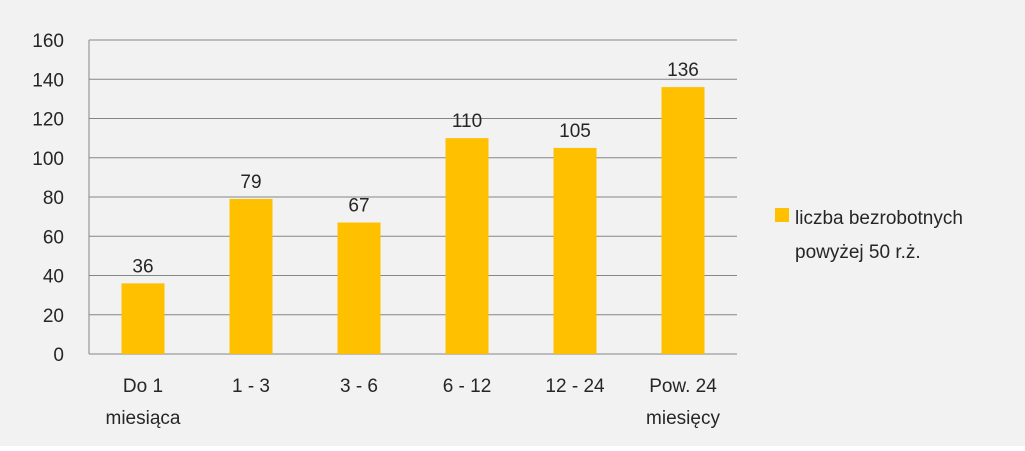  What do you see at coordinates (869, 235) in the screenshot?
I see `legend: liczba bezrobotnych powyżej 50 r.ż.` at bounding box center [869, 235].